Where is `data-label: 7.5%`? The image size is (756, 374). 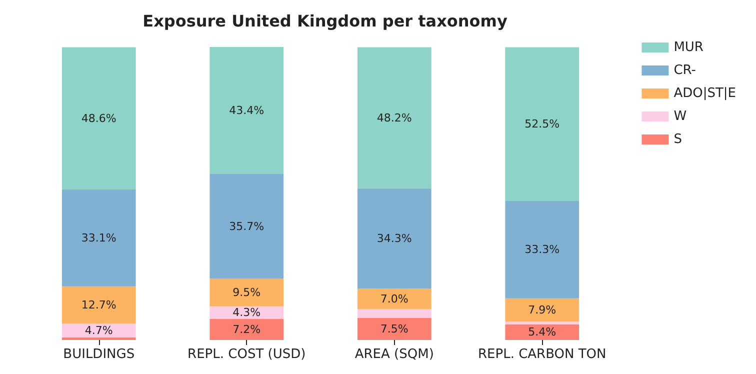 data-label: 7.5% is located at coordinates (394, 329).